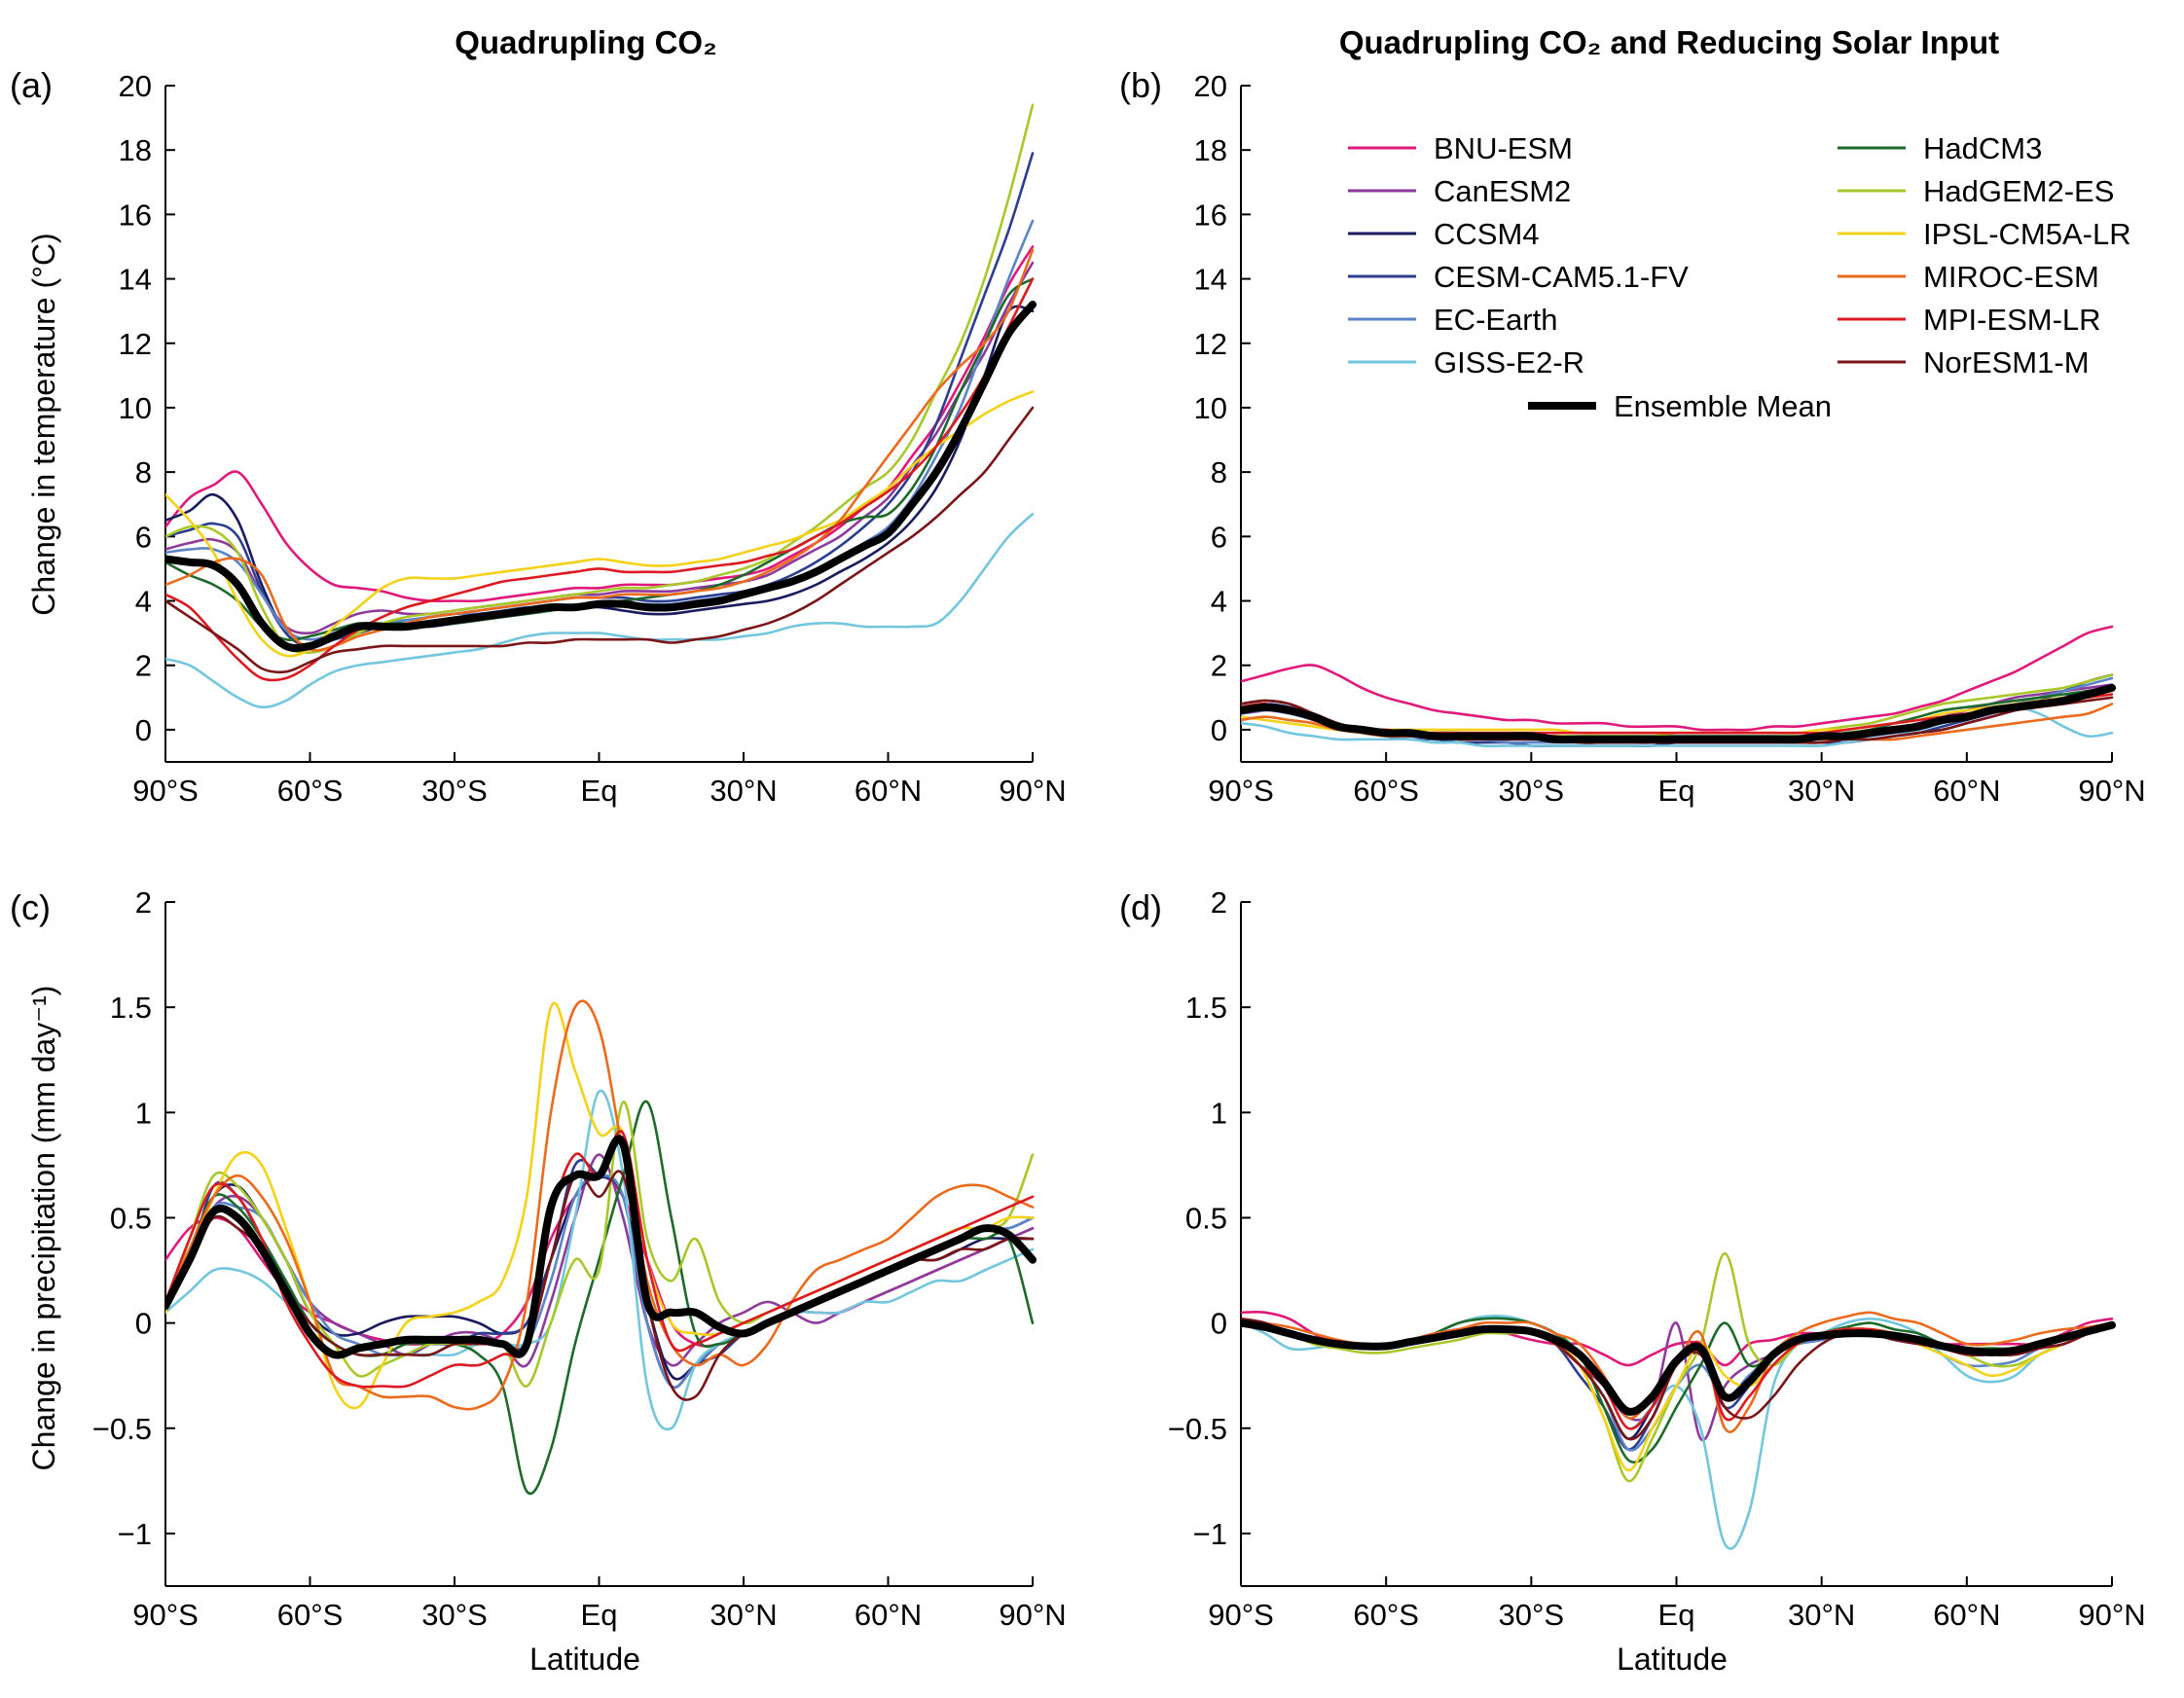 The image size is (2184, 1698). What do you see at coordinates (143, 1113) in the screenshot?
I see `y-tick-label: 1` at bounding box center [143, 1113].